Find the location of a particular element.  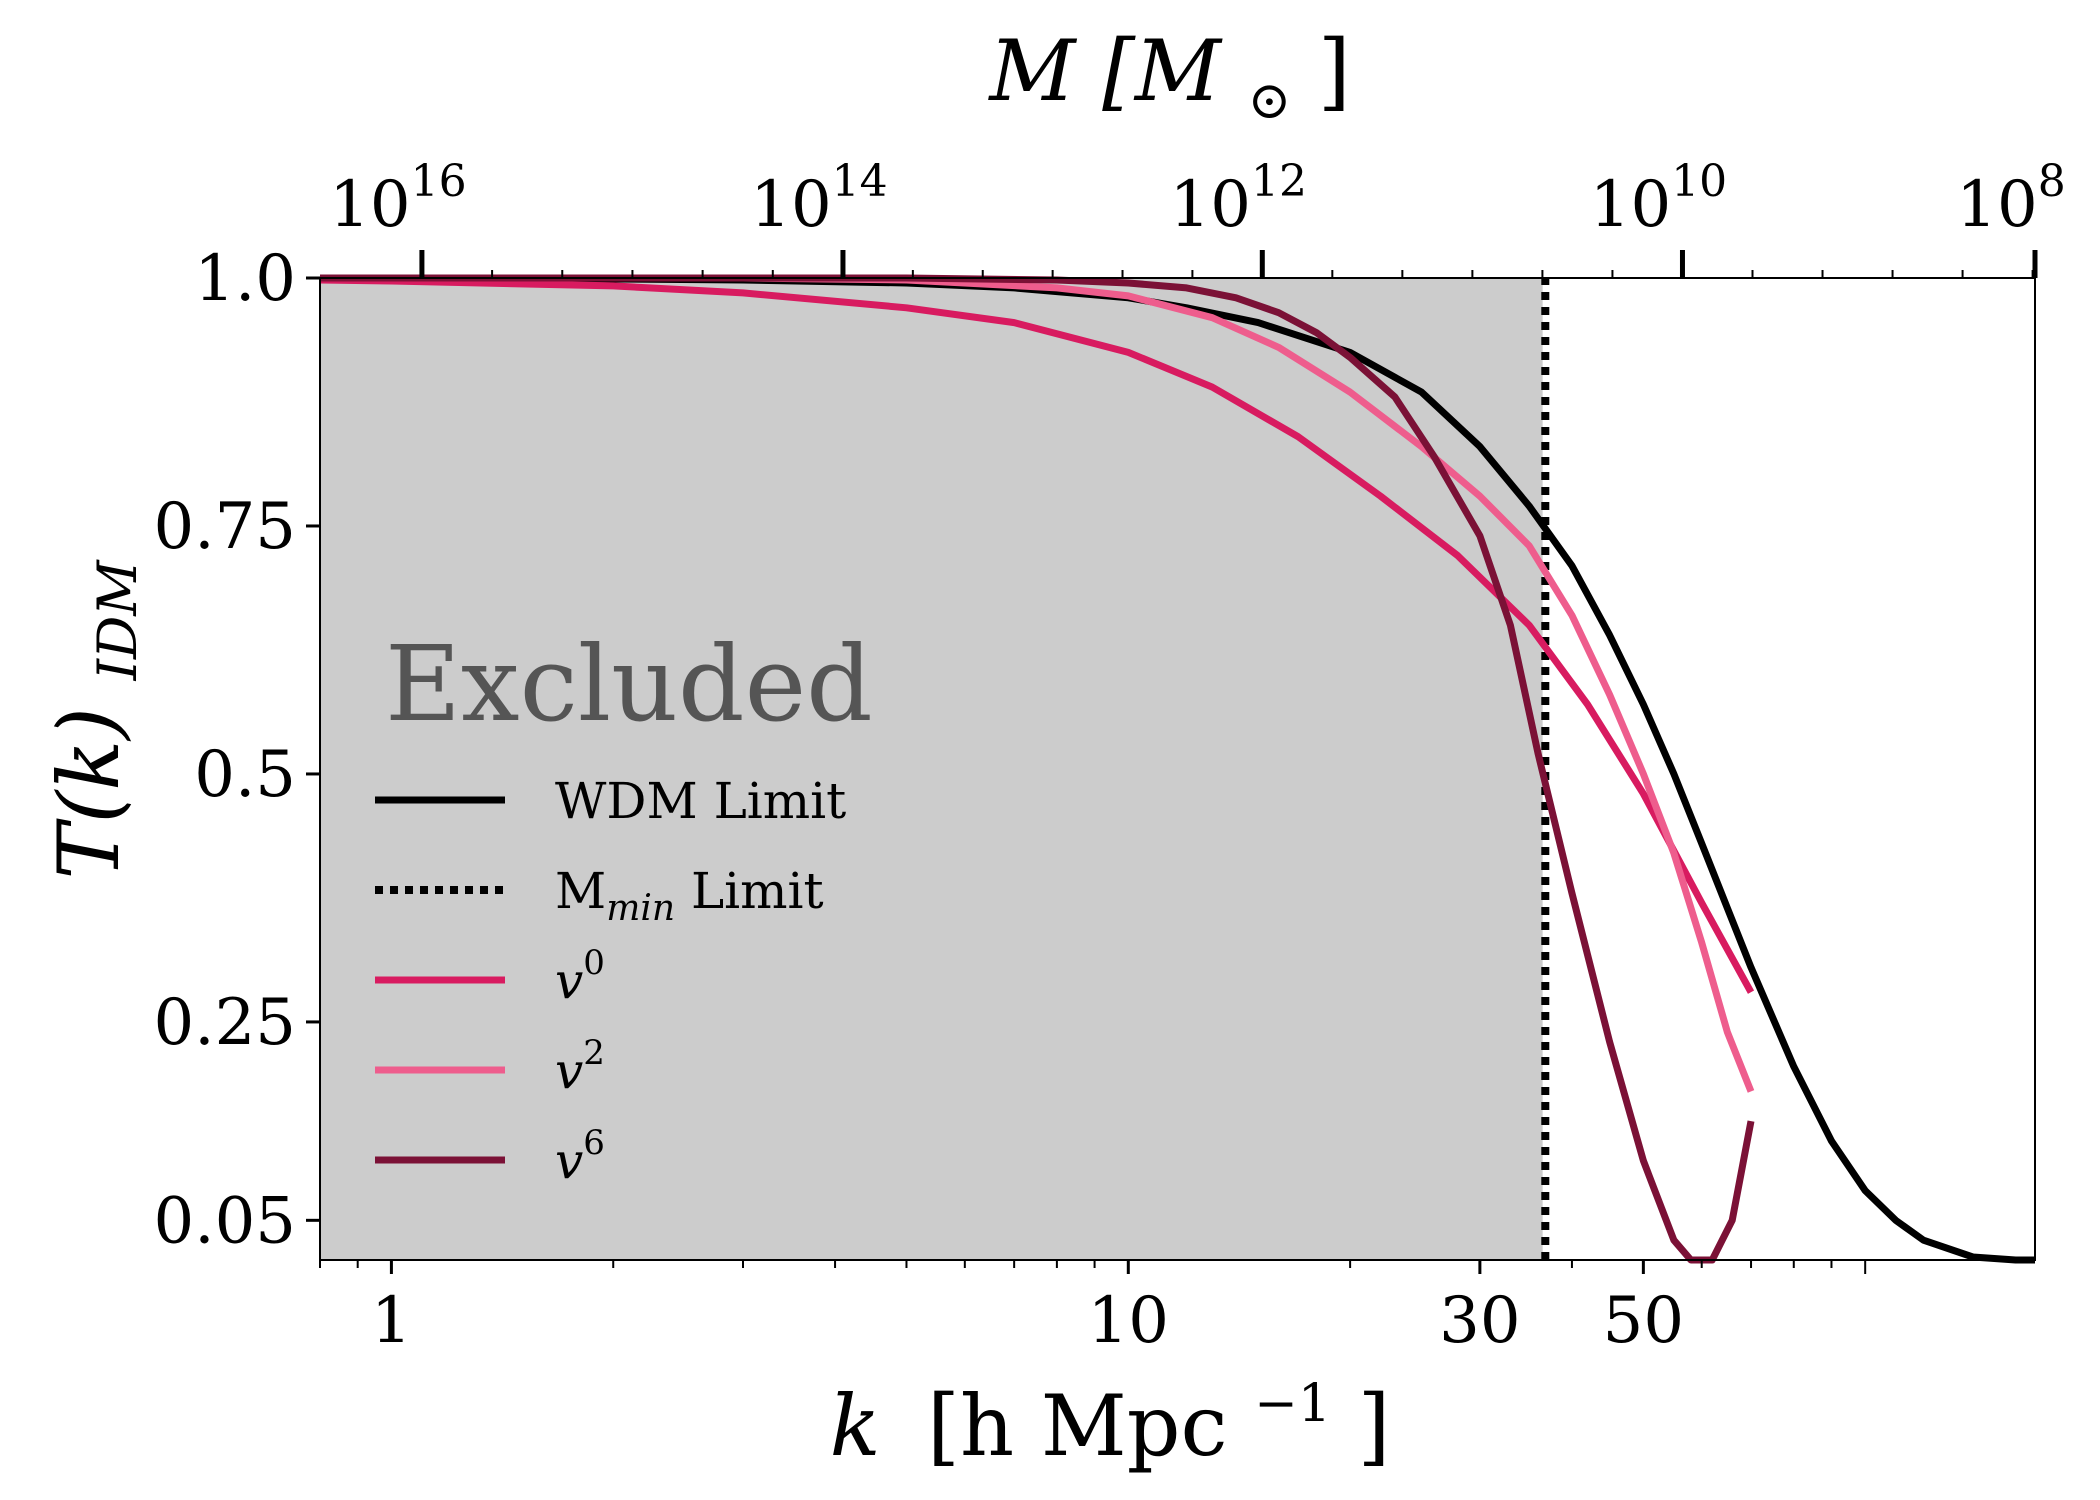

y-tick-label-1: 0.75 is located at coordinates (225, 527).